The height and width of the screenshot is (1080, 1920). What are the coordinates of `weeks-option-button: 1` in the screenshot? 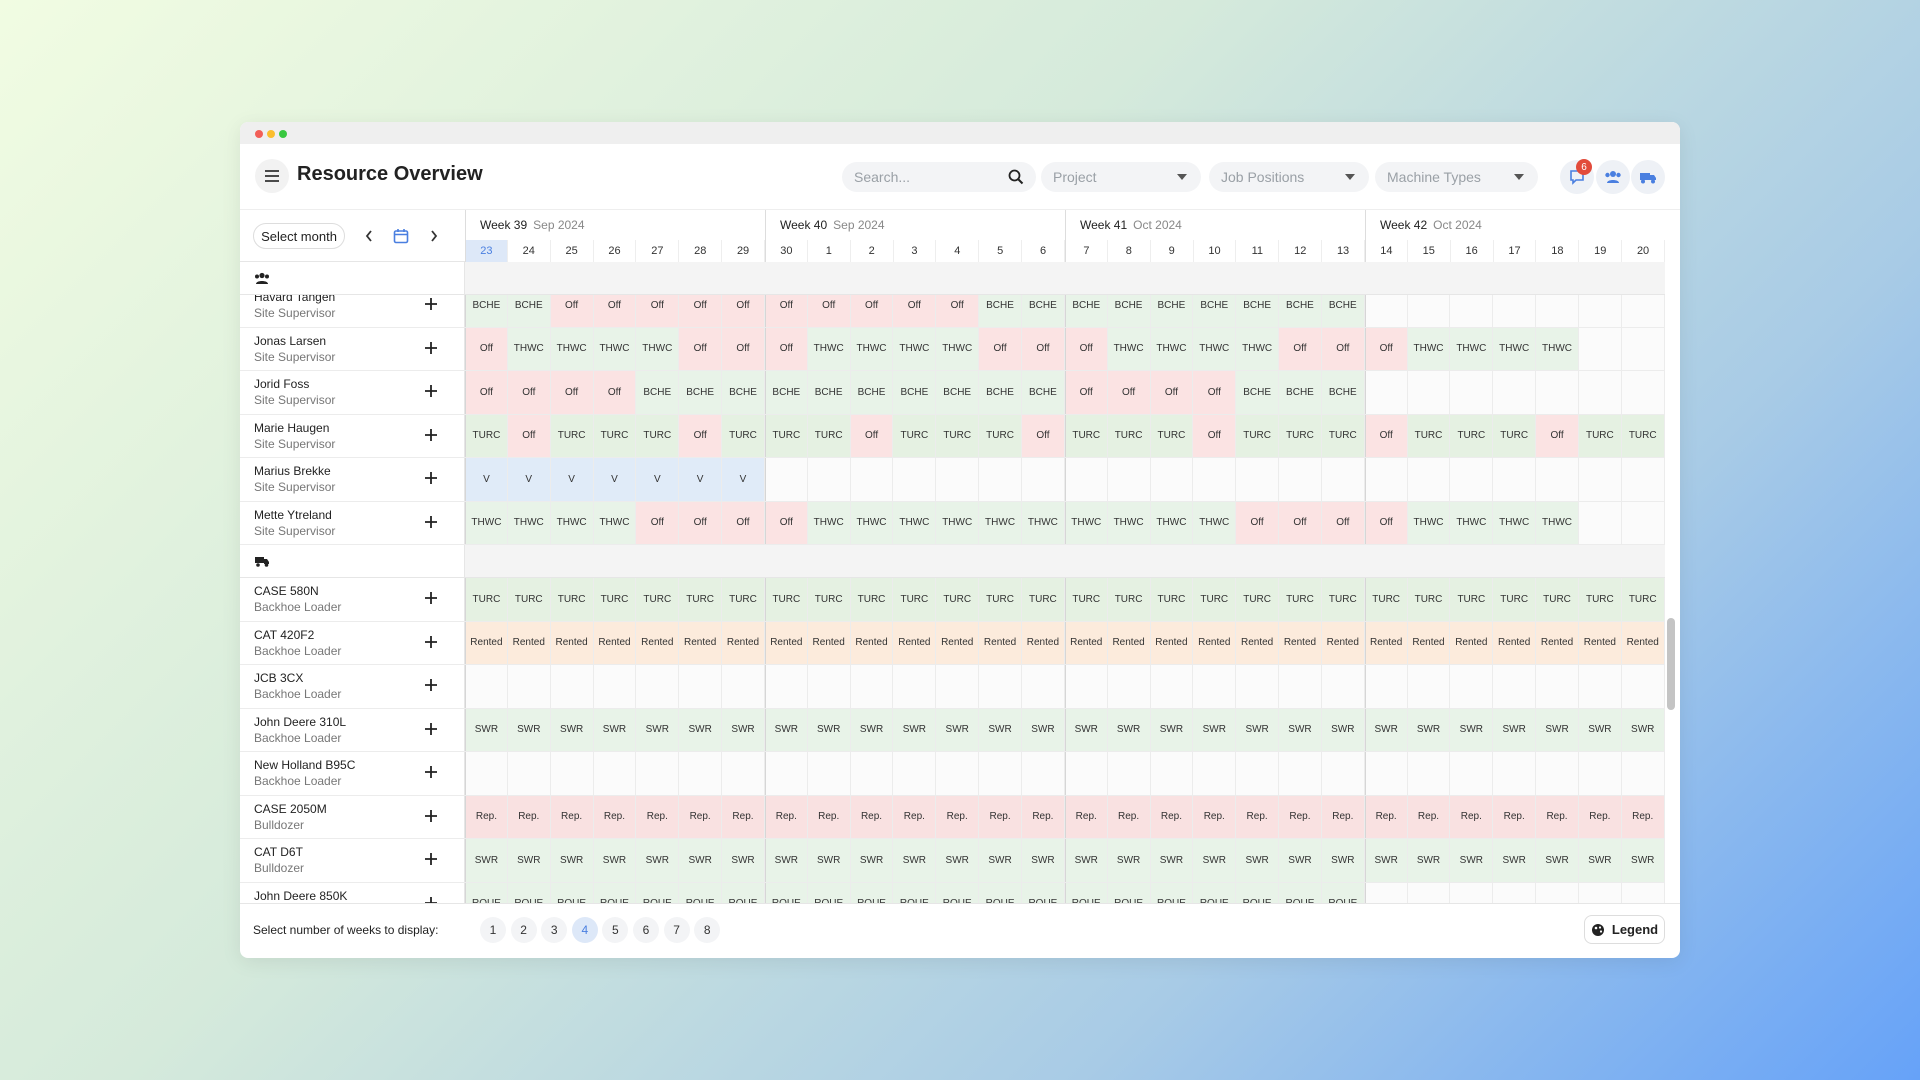 It's located at (493, 930).